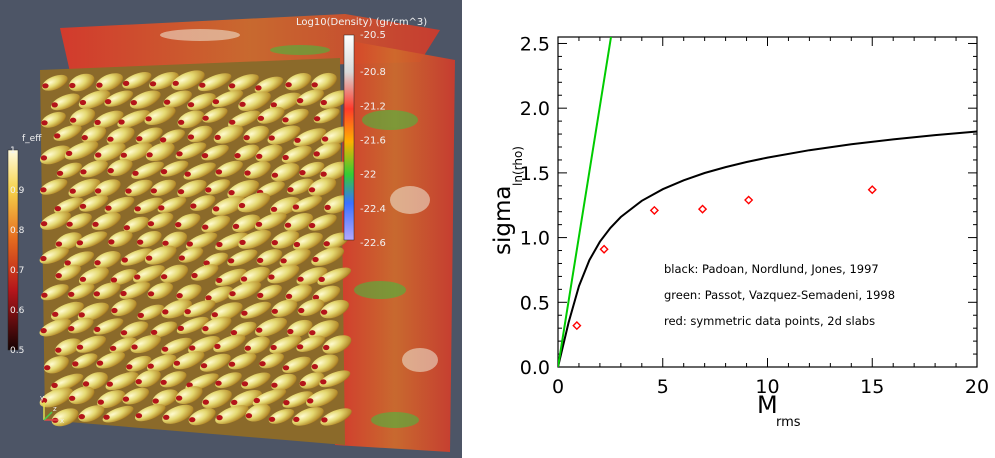  I want to click on y-tick-label: 2.5, so click(535, 44).